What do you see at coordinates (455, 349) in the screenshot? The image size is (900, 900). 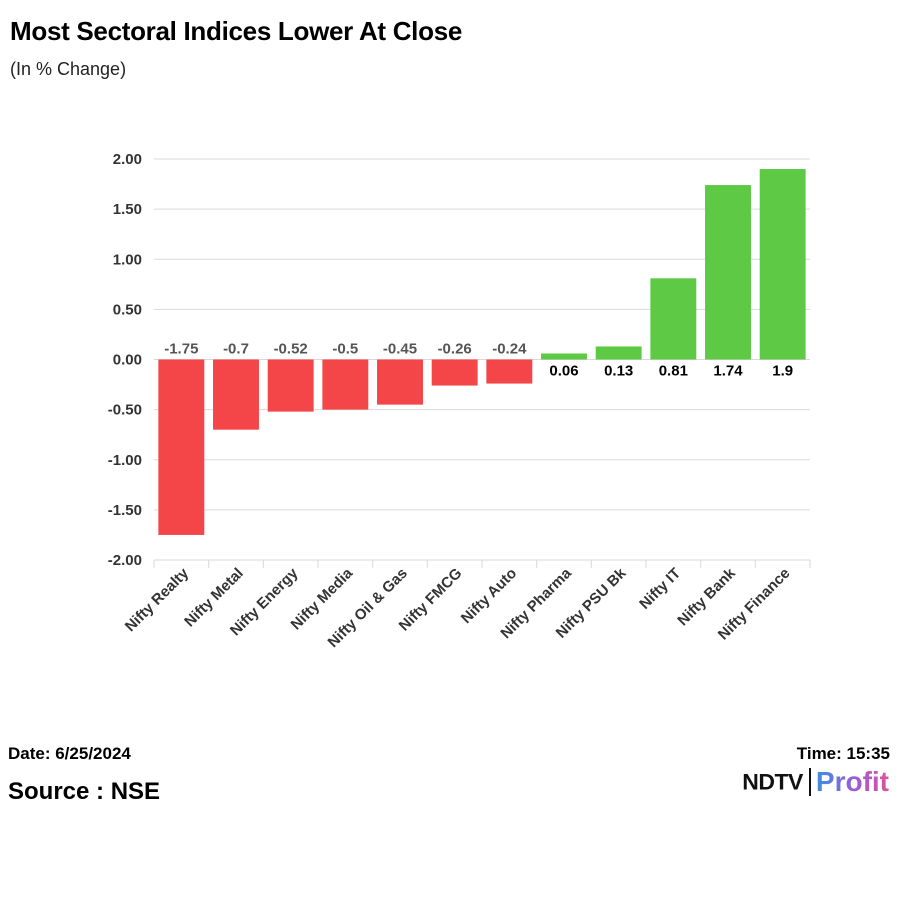 I see `data-label: -0.26` at bounding box center [455, 349].